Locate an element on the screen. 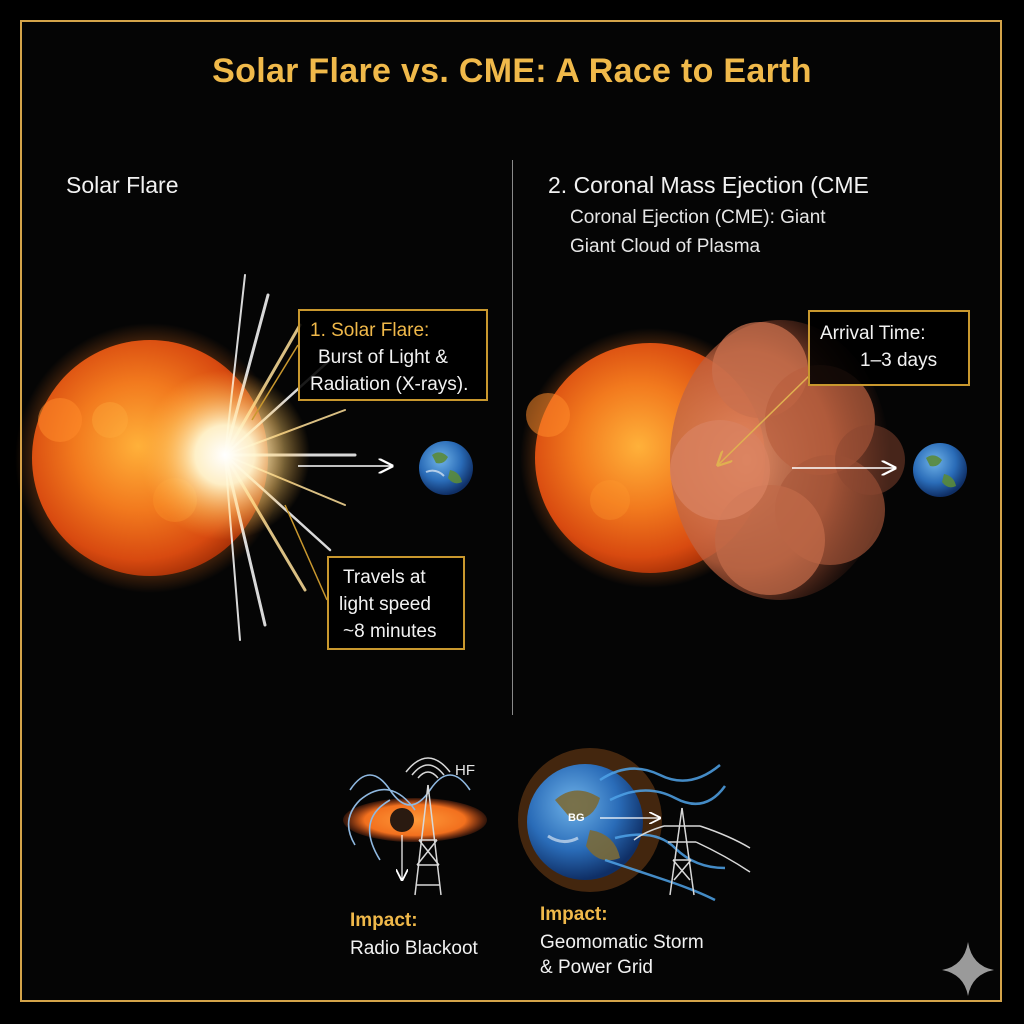  sparkle-icon is located at coordinates (968, 969).